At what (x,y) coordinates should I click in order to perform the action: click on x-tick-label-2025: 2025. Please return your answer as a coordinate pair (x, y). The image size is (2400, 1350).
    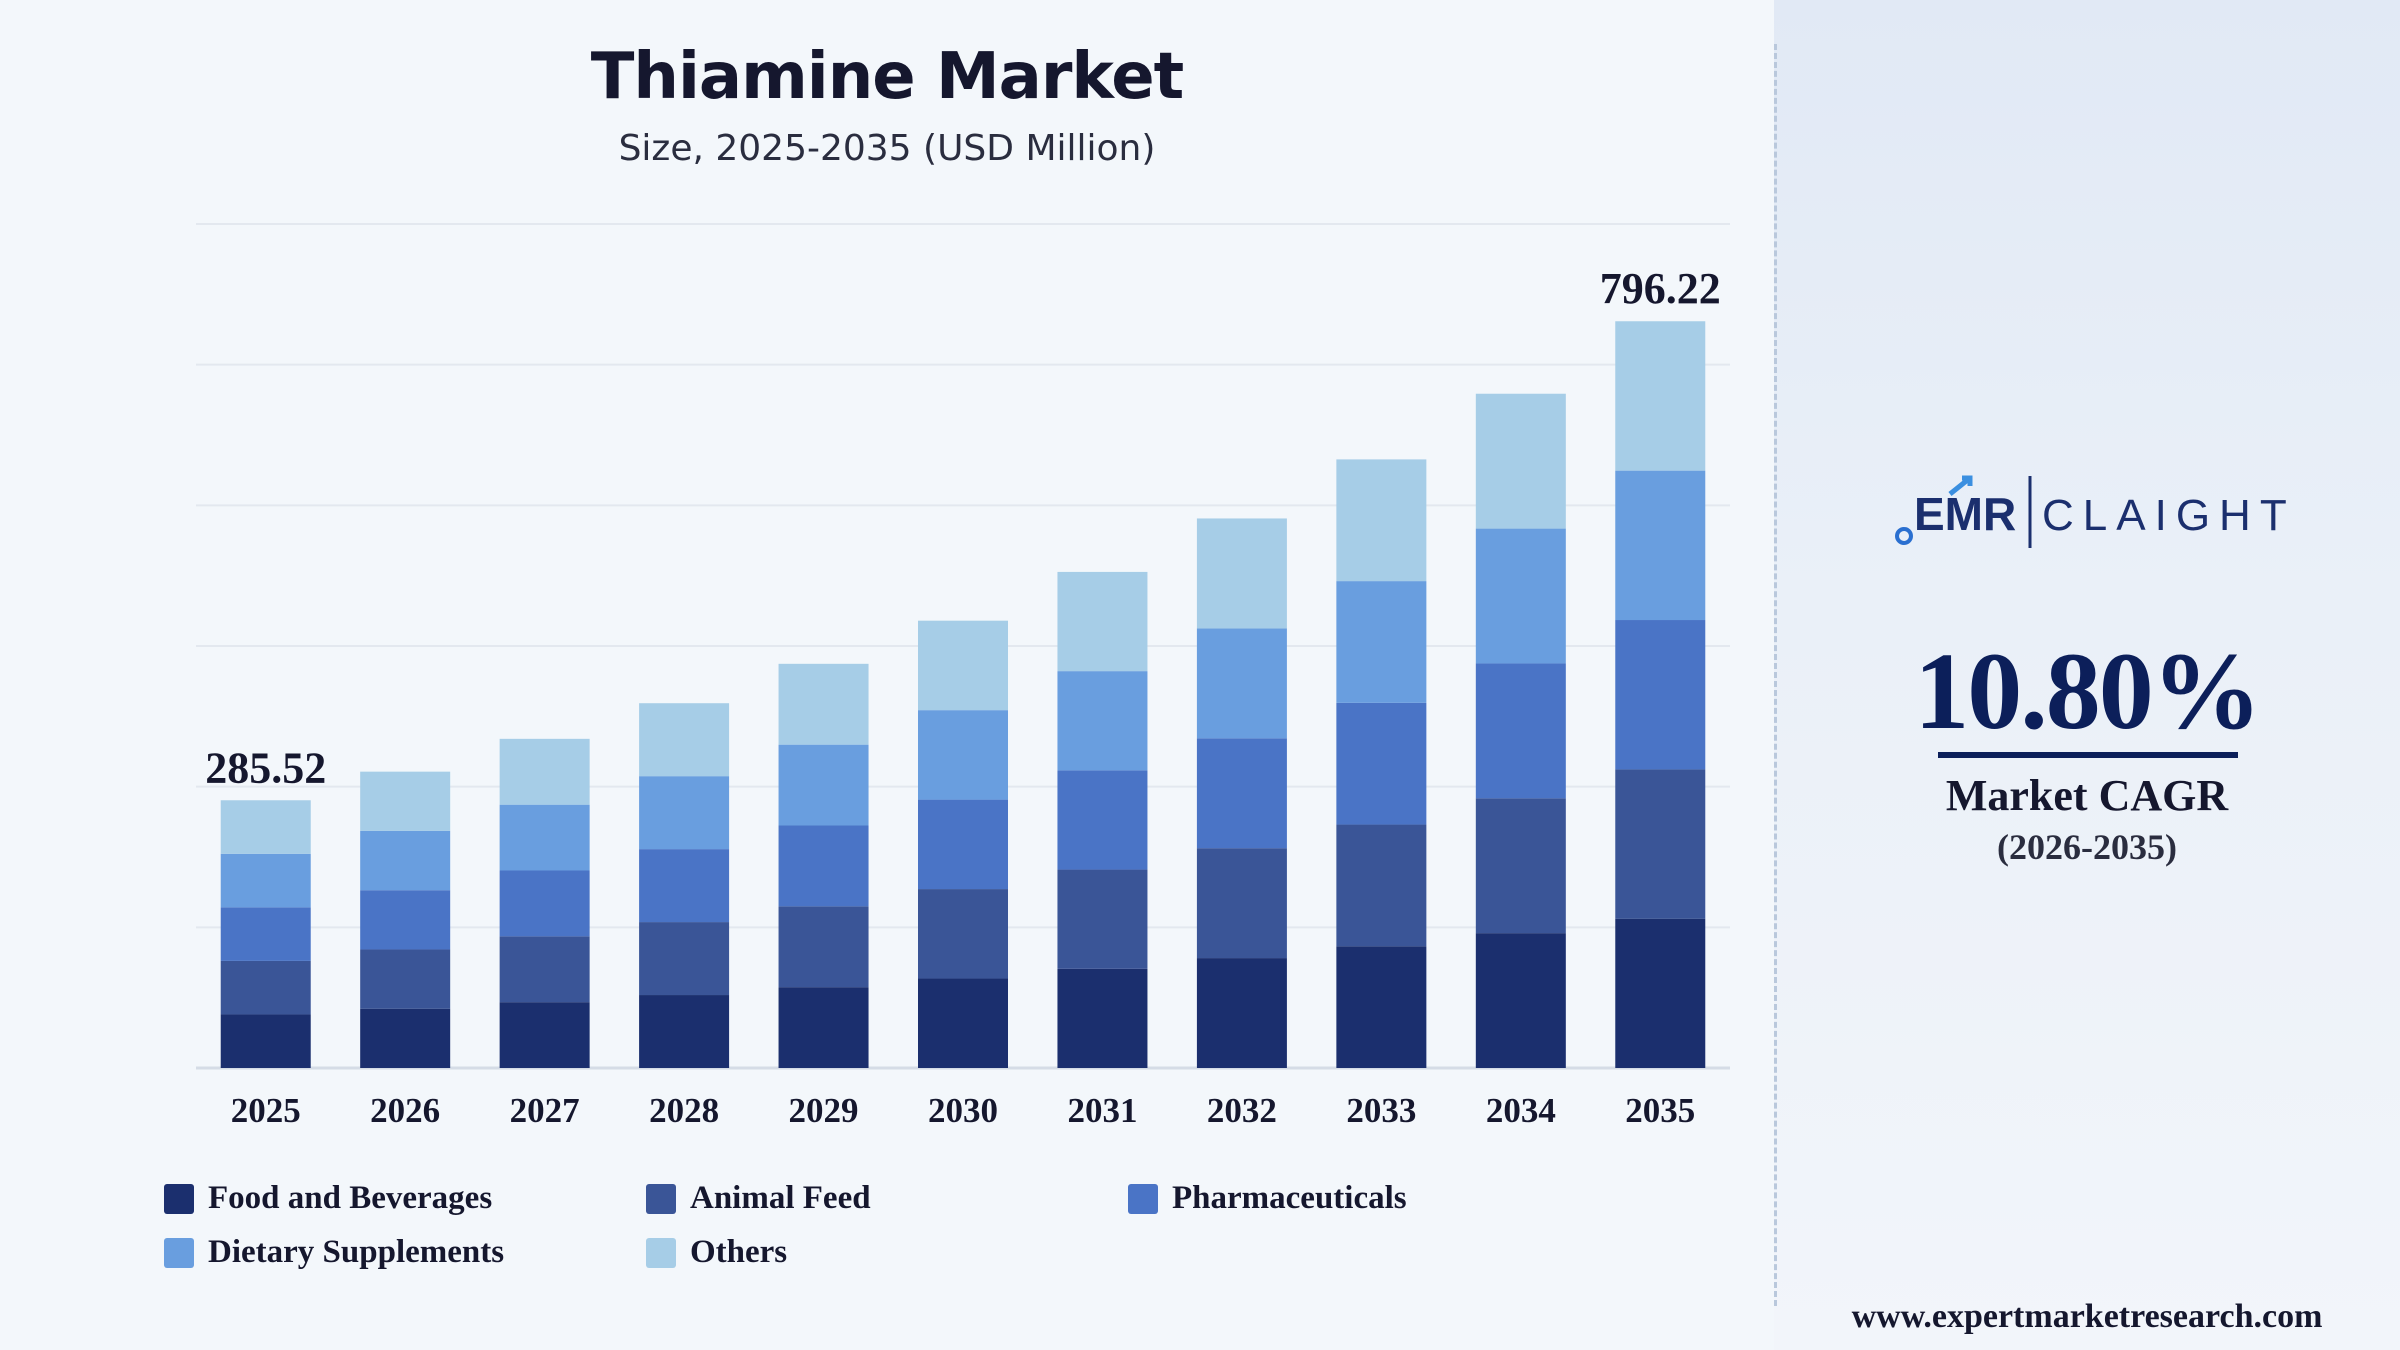
    Looking at the image, I should click on (266, 1110).